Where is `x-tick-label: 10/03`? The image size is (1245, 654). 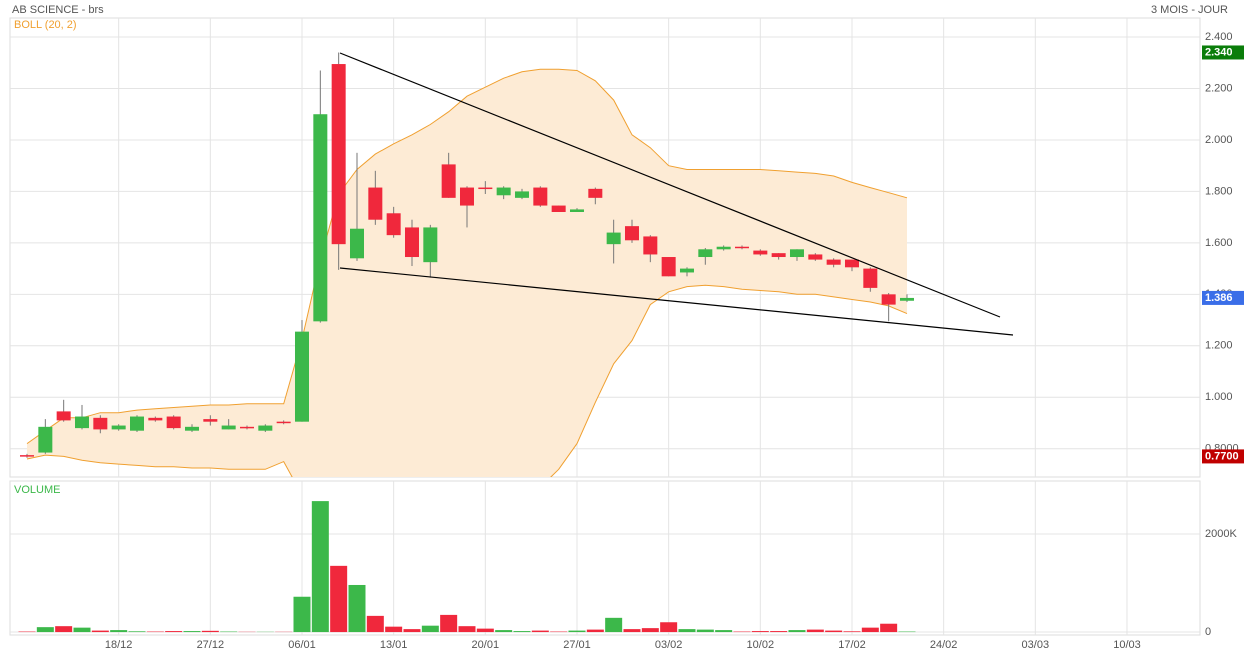
x-tick-label: 10/03 is located at coordinates (1127, 645).